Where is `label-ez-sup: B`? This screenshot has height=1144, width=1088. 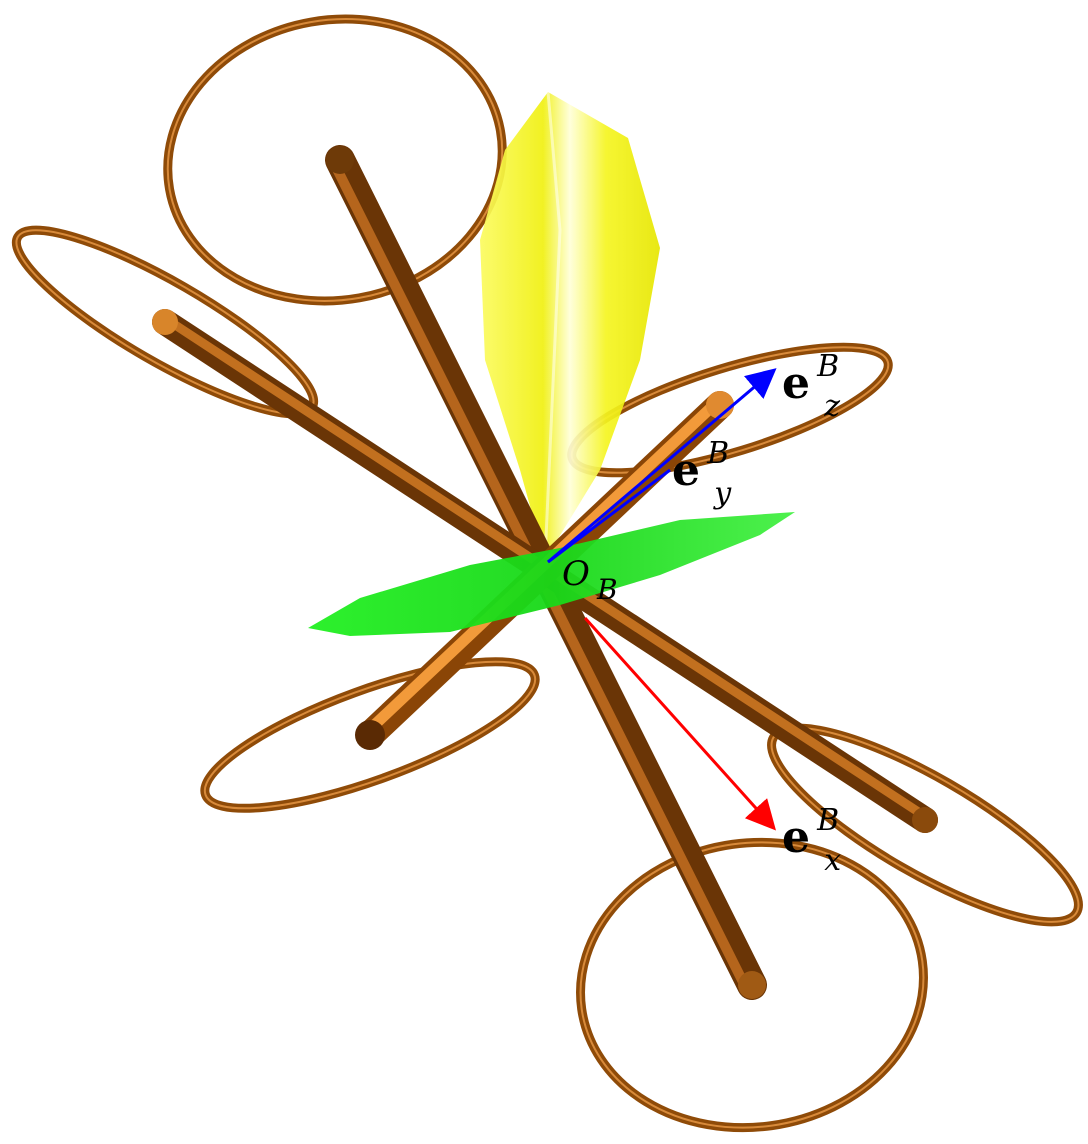 label-ez-sup: B is located at coordinates (827, 366).